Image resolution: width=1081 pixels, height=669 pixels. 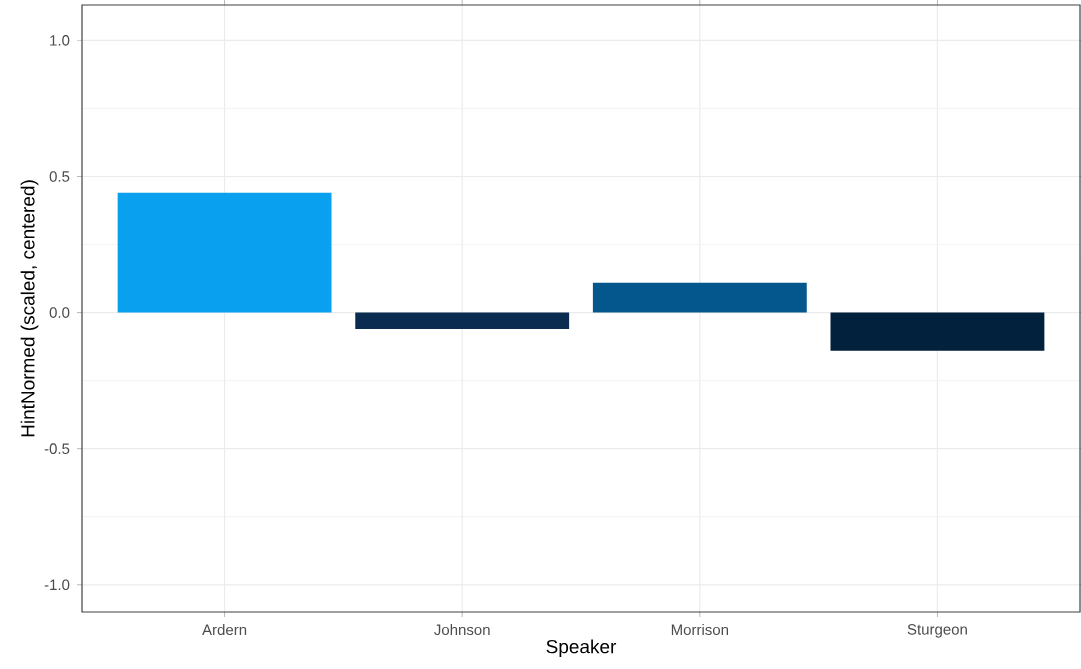 I want to click on x-axis-title: Speaker, so click(x=581, y=648).